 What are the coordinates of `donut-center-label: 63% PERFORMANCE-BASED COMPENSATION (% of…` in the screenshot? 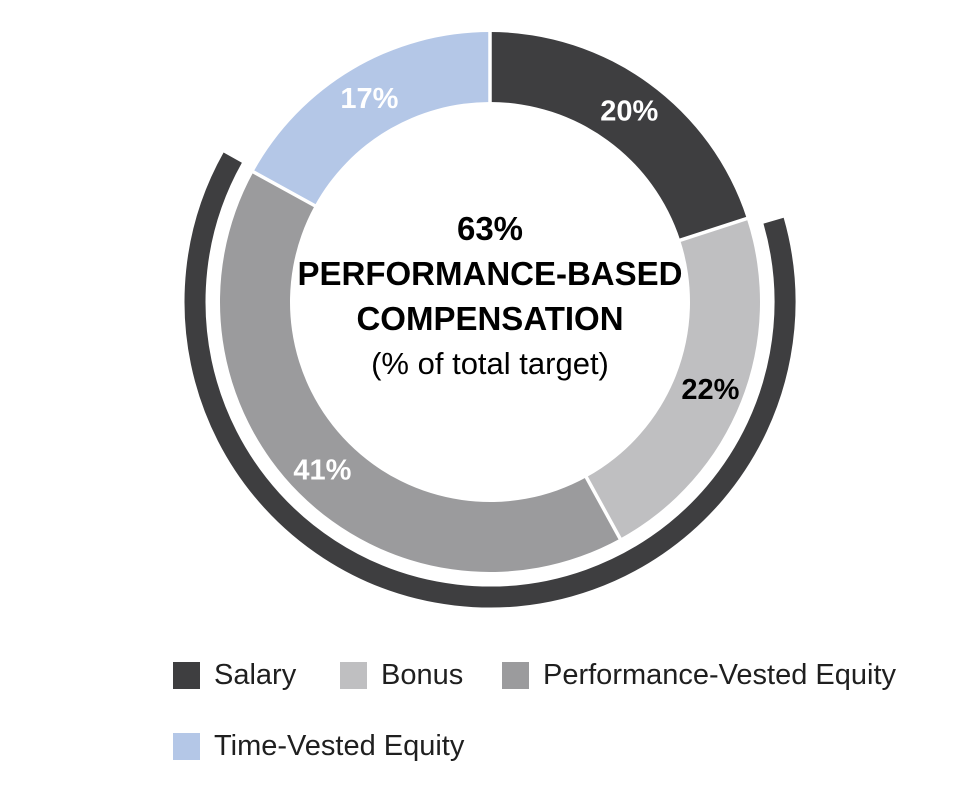 It's located at (490, 296).